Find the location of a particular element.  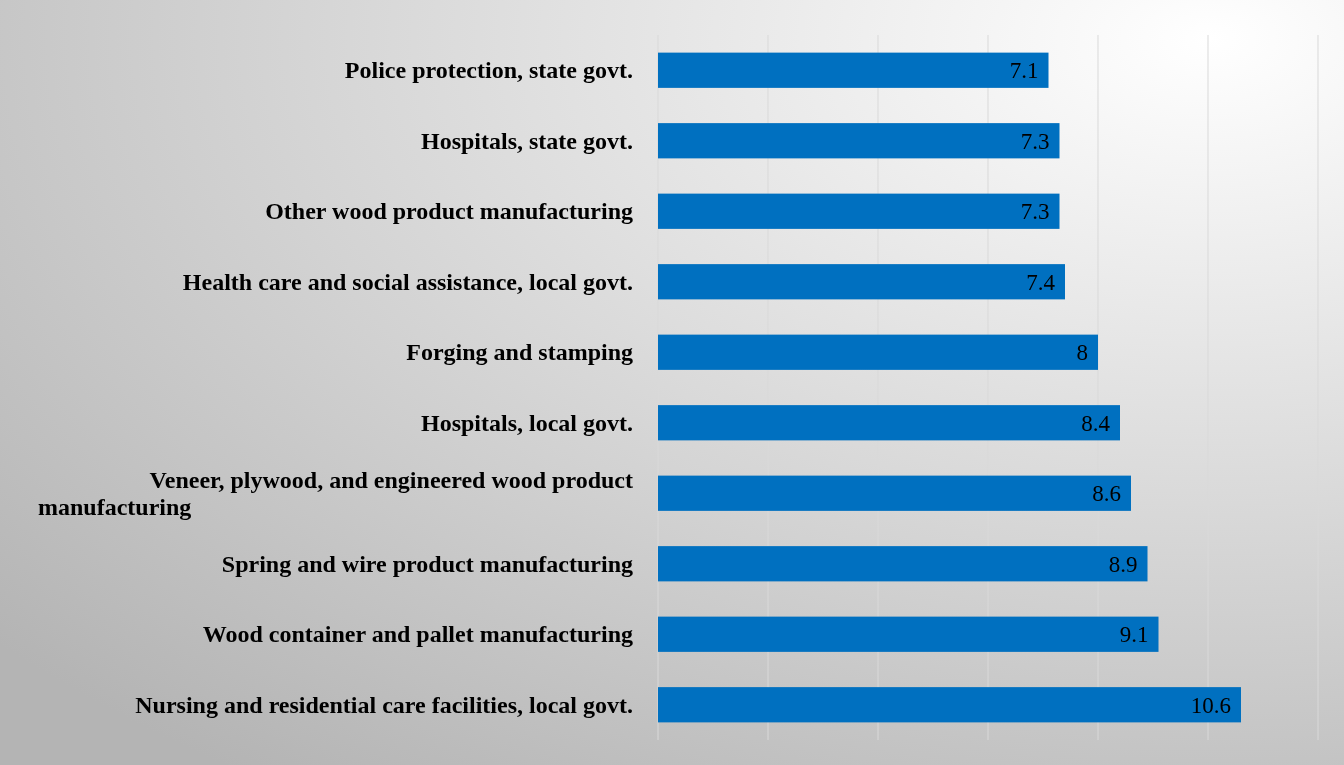

data-label: 7.1 is located at coordinates (1024, 71).